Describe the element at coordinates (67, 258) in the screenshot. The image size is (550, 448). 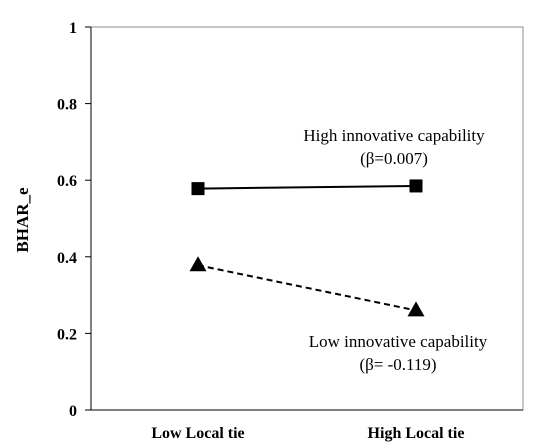
I see `y-tick-label: 0.4` at that location.